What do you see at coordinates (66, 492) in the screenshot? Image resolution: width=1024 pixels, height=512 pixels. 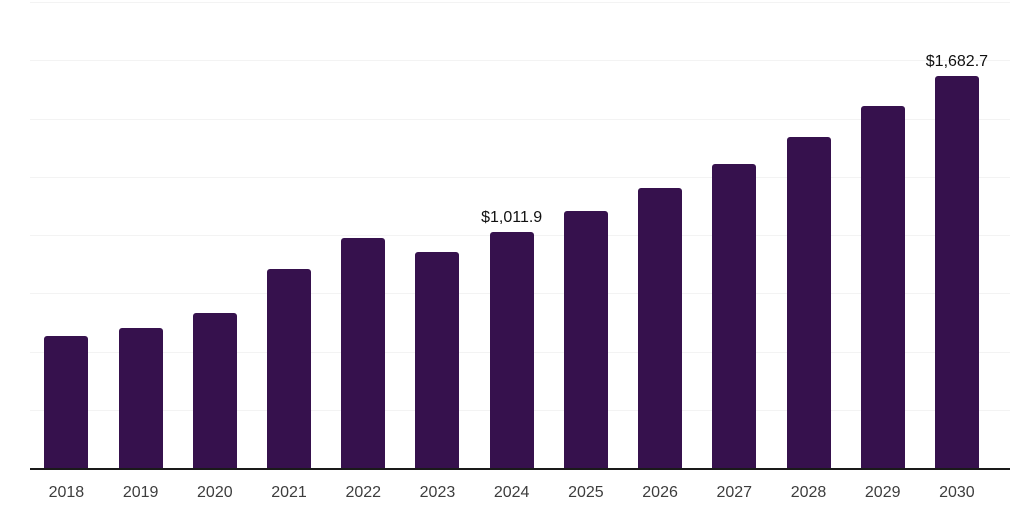 I see `x-tick-label-2018: 2018` at bounding box center [66, 492].